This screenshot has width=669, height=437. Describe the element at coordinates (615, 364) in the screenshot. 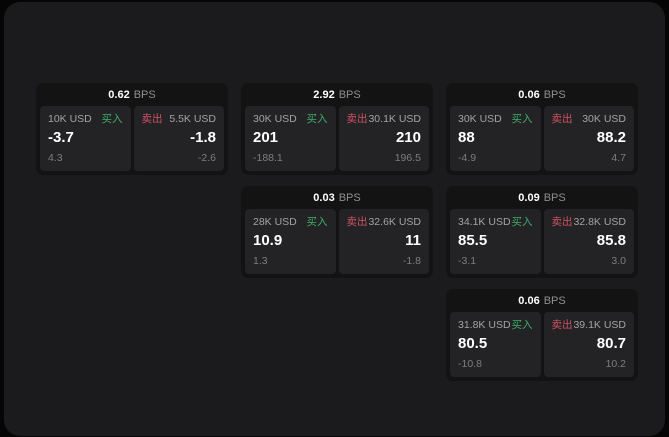

I see `sell-delta: 10.2` at that location.